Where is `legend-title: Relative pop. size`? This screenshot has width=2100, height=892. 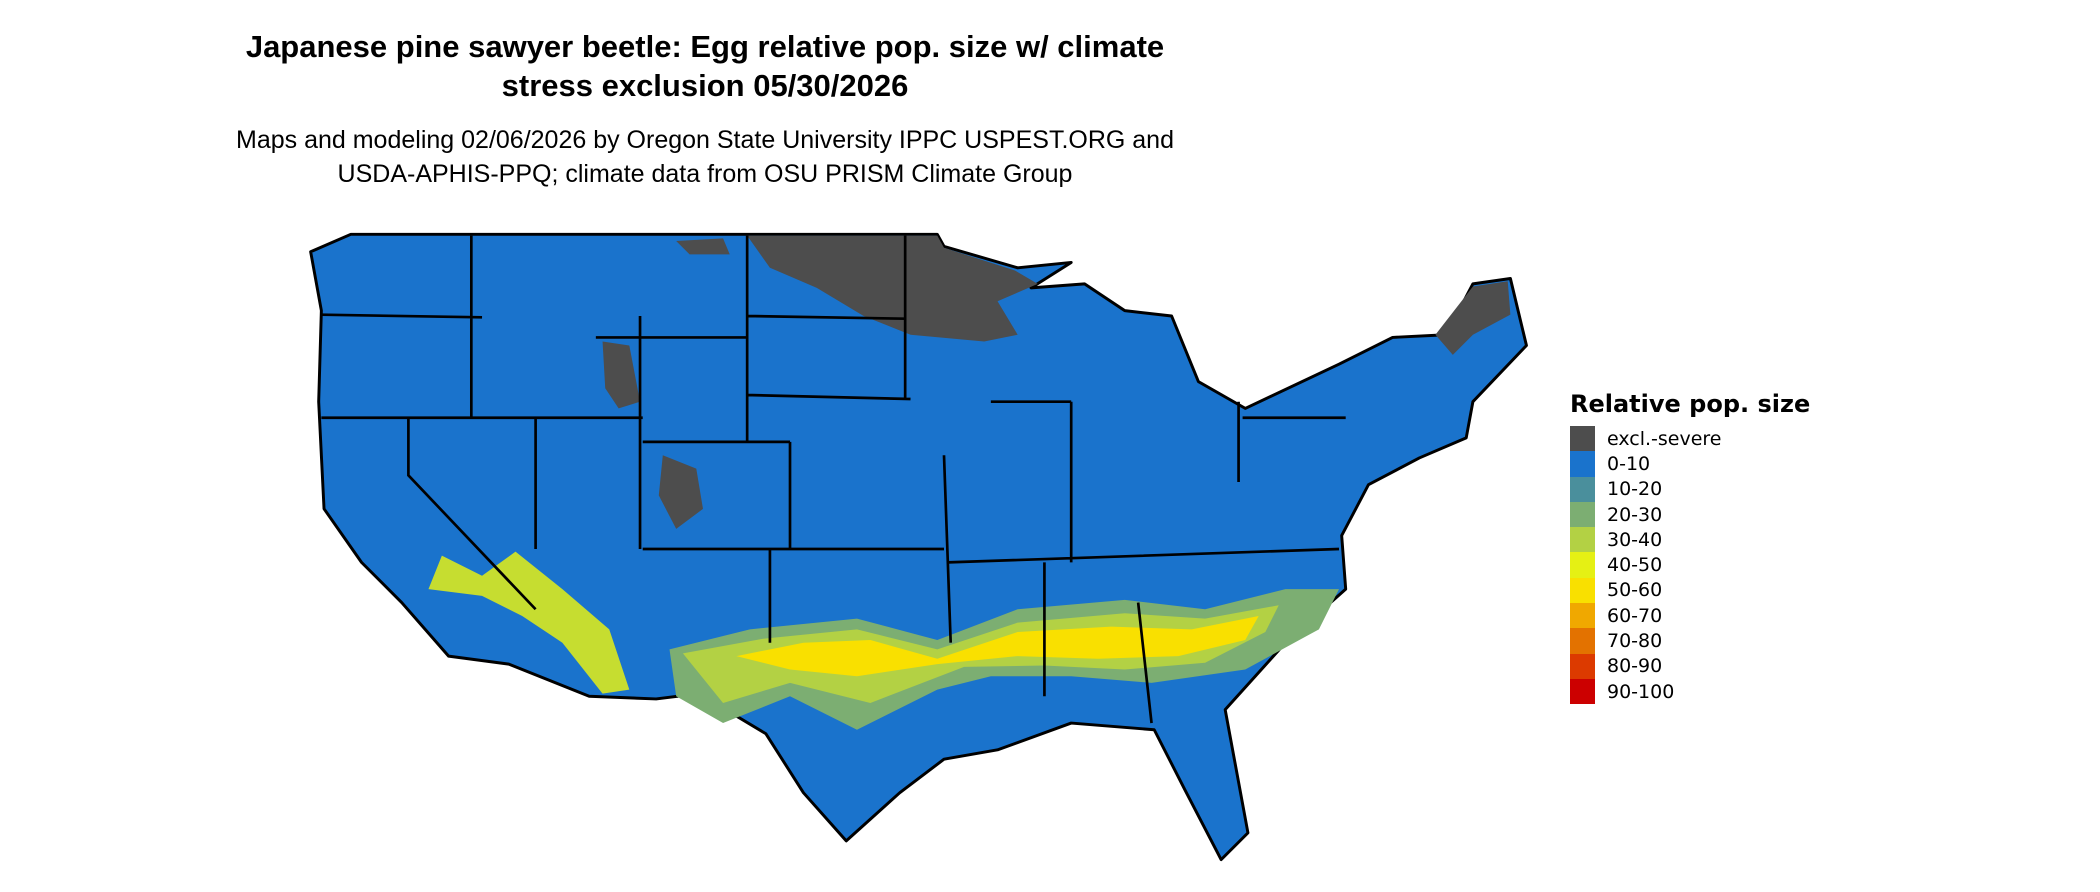 legend-title: Relative pop. size is located at coordinates (1690, 404).